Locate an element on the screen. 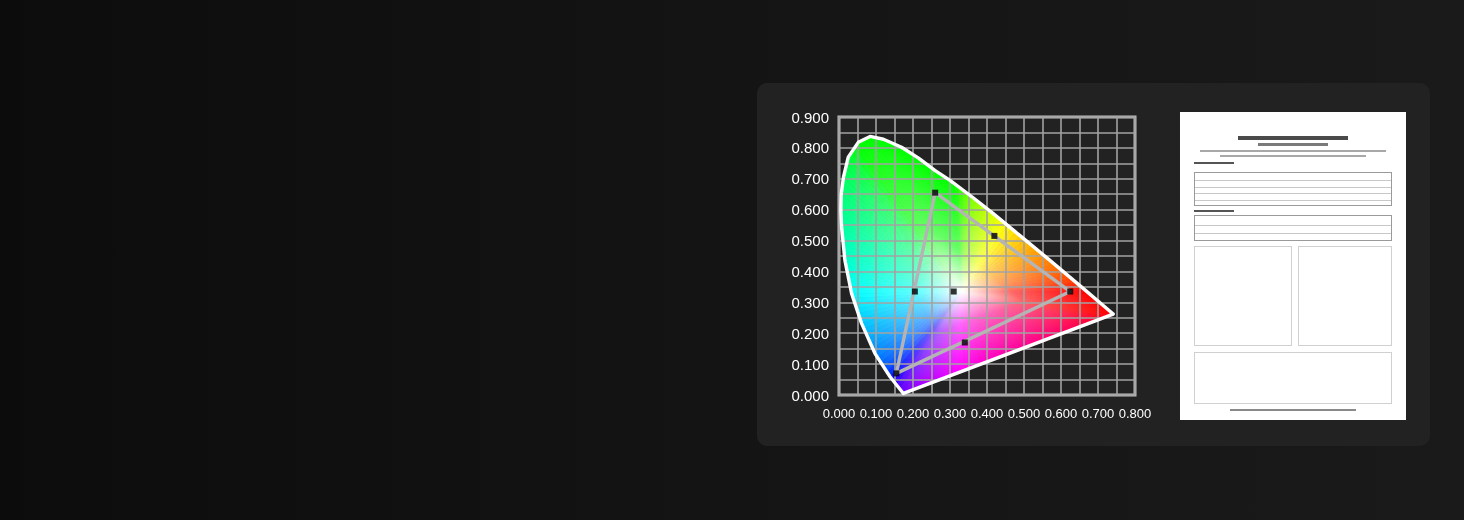 Image resolution: width=1464 pixels, height=520 pixels. y-tick-label: 0.800 is located at coordinates (810, 148).